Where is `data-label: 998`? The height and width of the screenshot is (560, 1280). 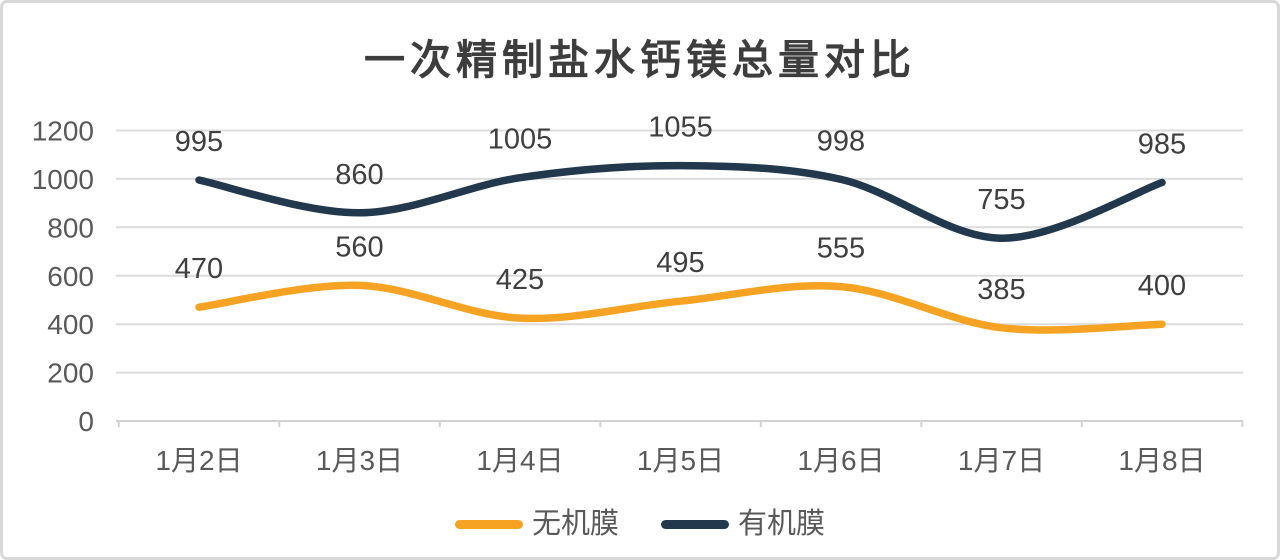 data-label: 998 is located at coordinates (841, 141).